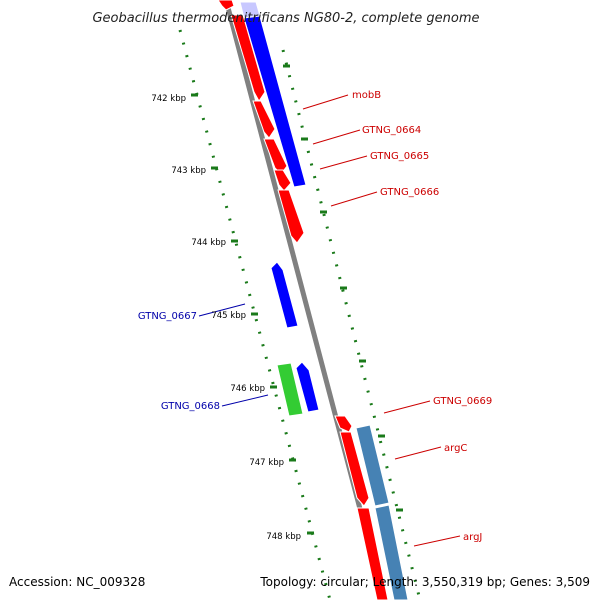 This screenshot has height=600, width=600. Describe the element at coordinates (325, 102) in the screenshot. I see `leader-mobB` at that location.